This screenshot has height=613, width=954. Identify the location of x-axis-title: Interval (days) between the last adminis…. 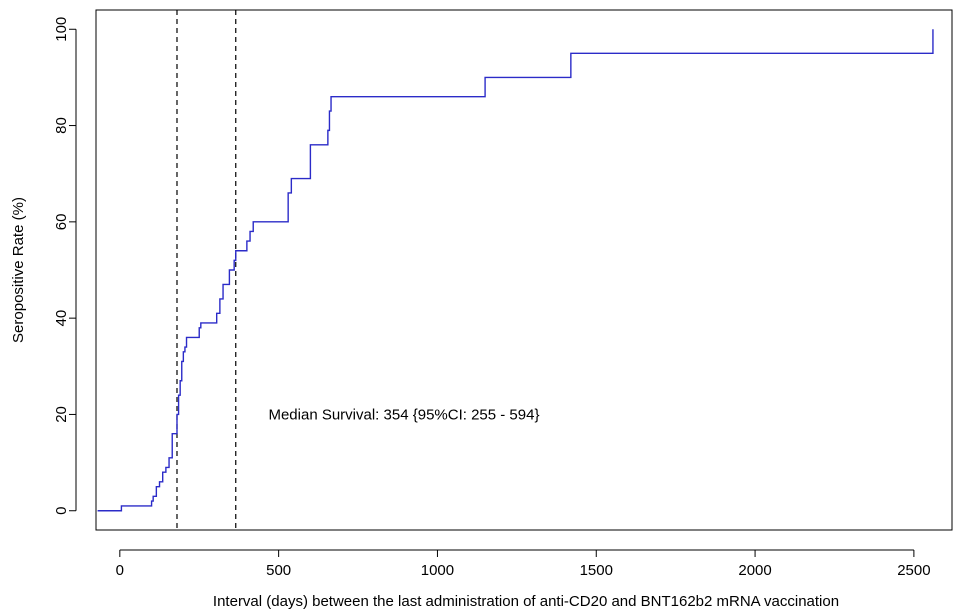
(526, 601).